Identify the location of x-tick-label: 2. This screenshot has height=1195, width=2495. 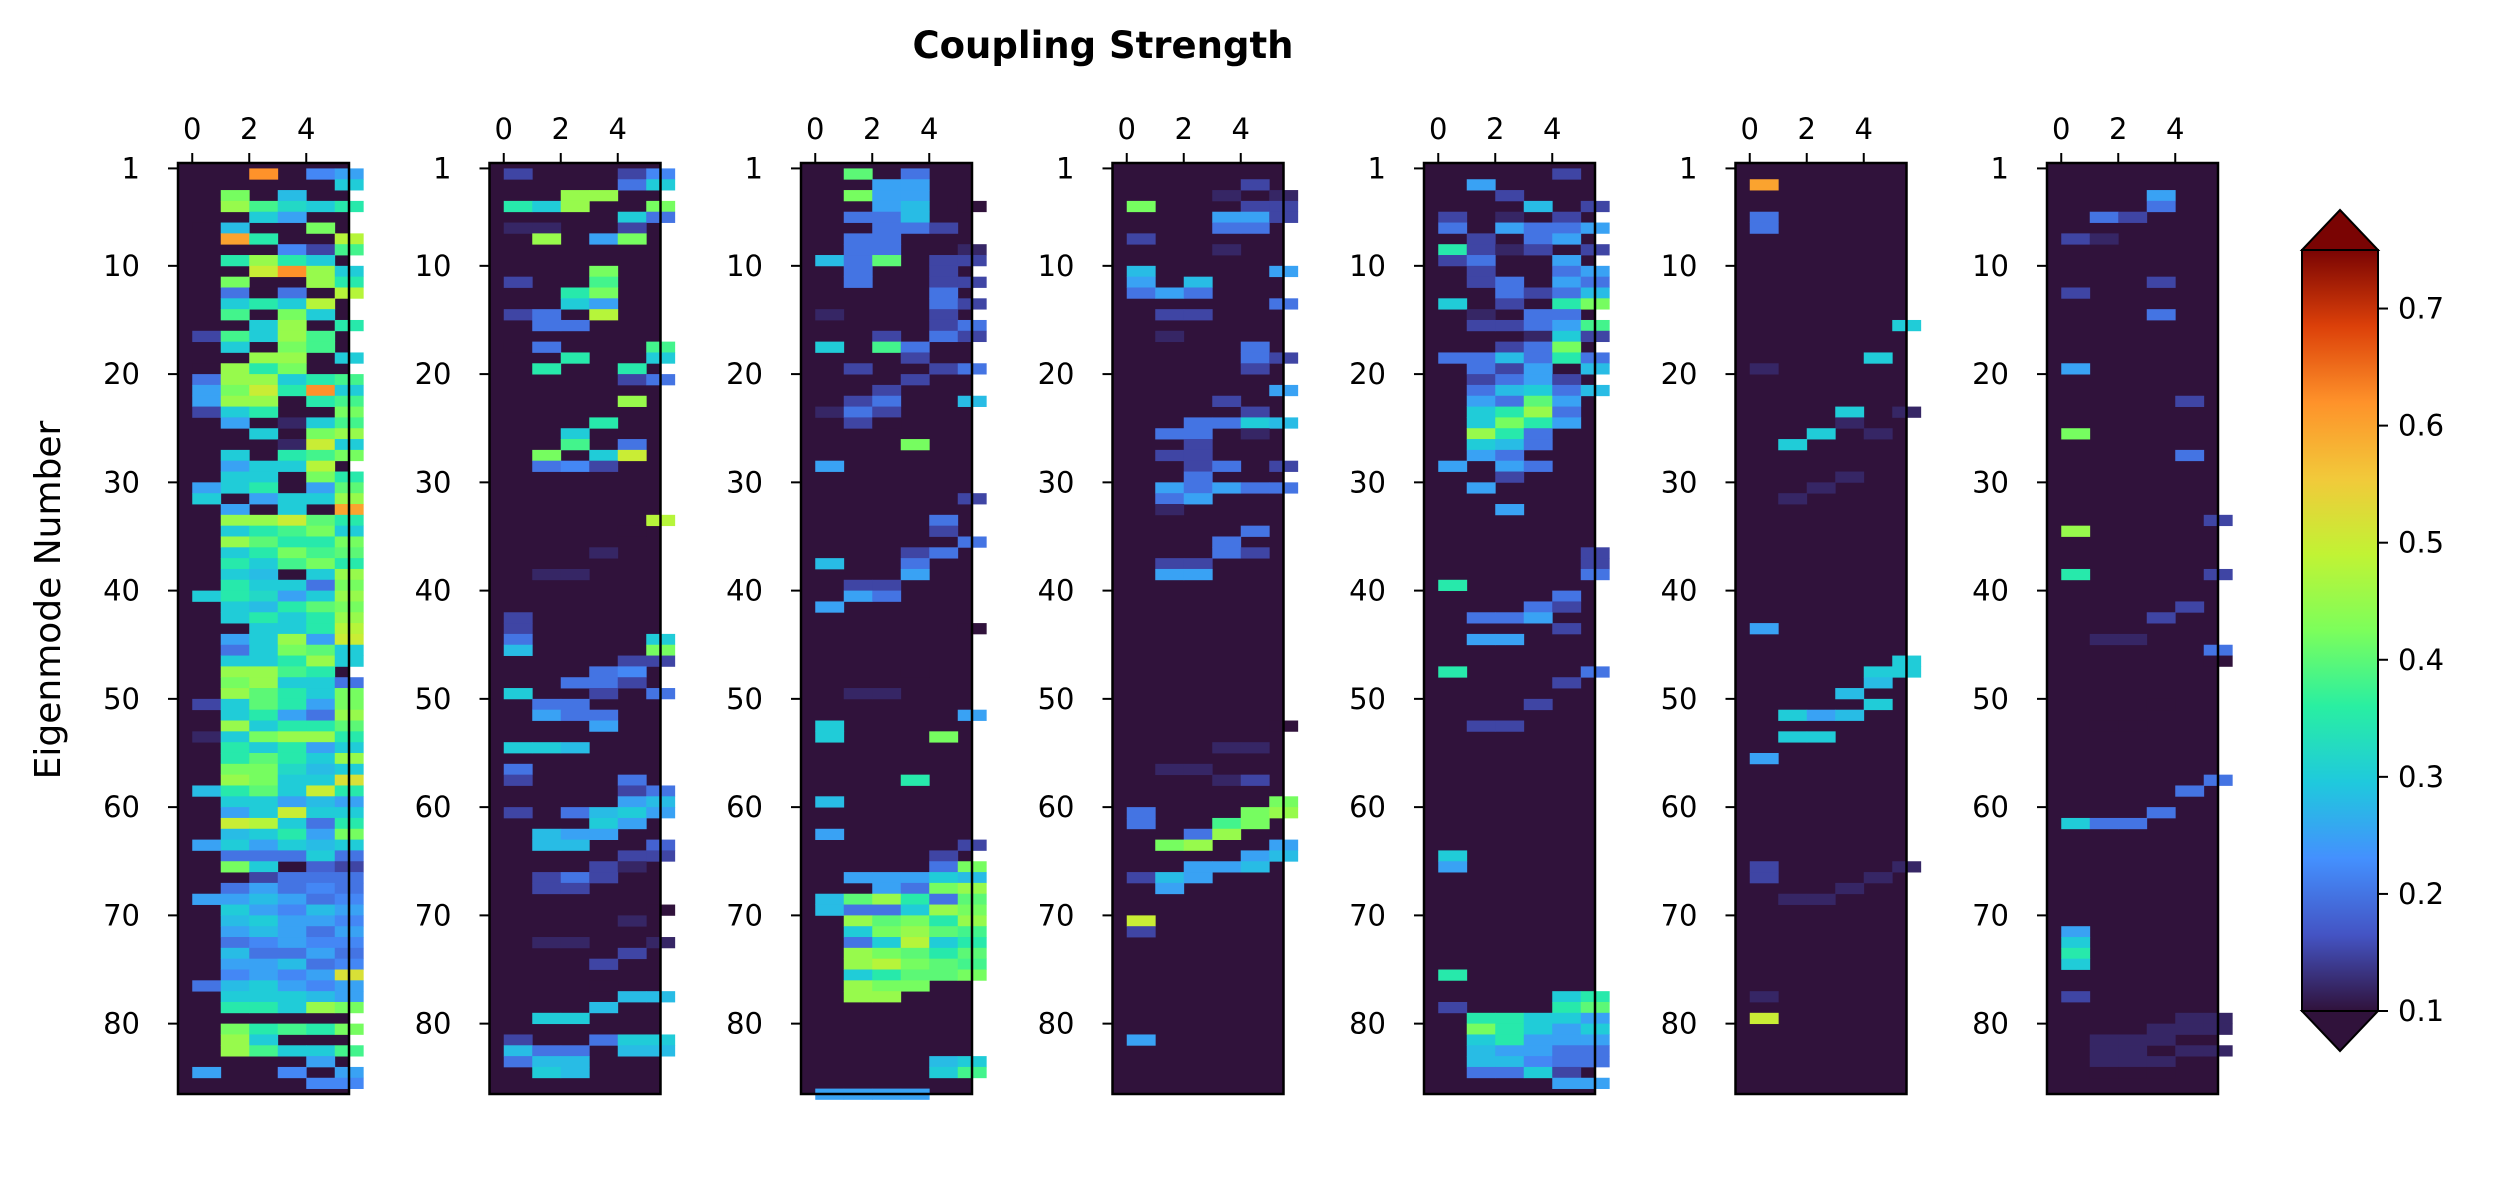
(1184, 129).